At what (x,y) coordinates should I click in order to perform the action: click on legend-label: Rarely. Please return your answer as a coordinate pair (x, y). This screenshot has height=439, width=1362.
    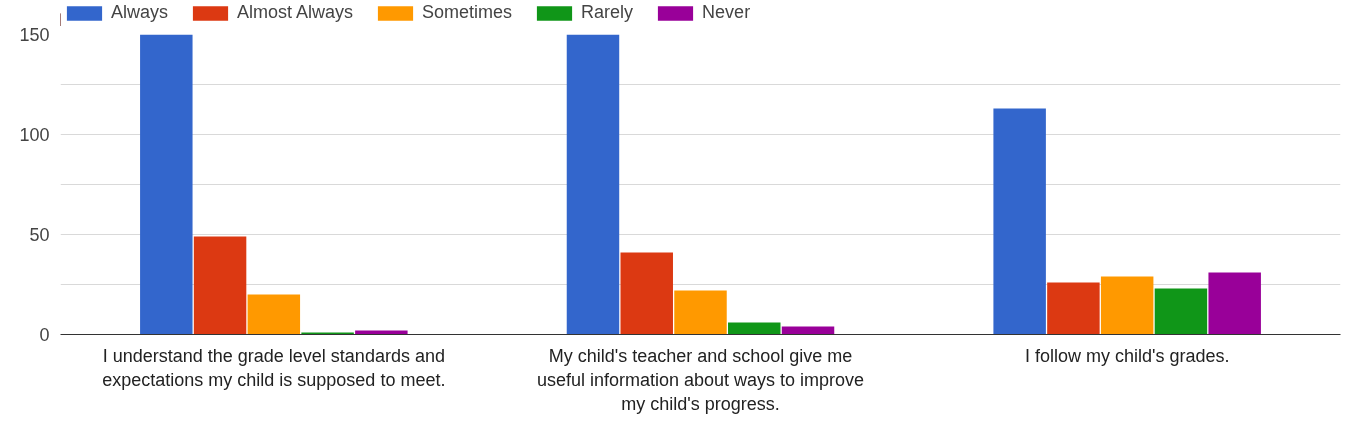
    Looking at the image, I should click on (607, 12).